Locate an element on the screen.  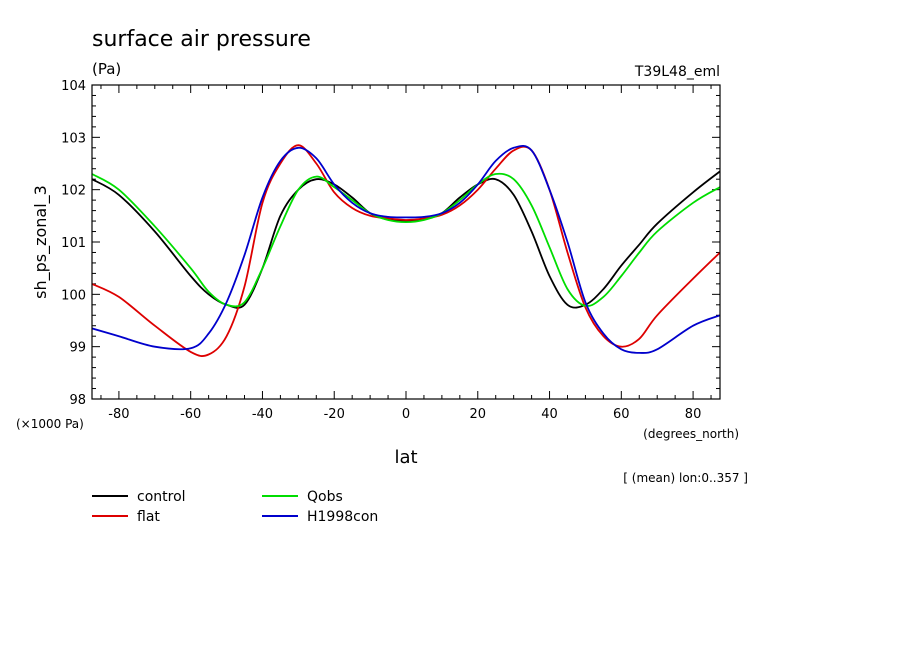
chart-units: (Pa) is located at coordinates (106, 69).